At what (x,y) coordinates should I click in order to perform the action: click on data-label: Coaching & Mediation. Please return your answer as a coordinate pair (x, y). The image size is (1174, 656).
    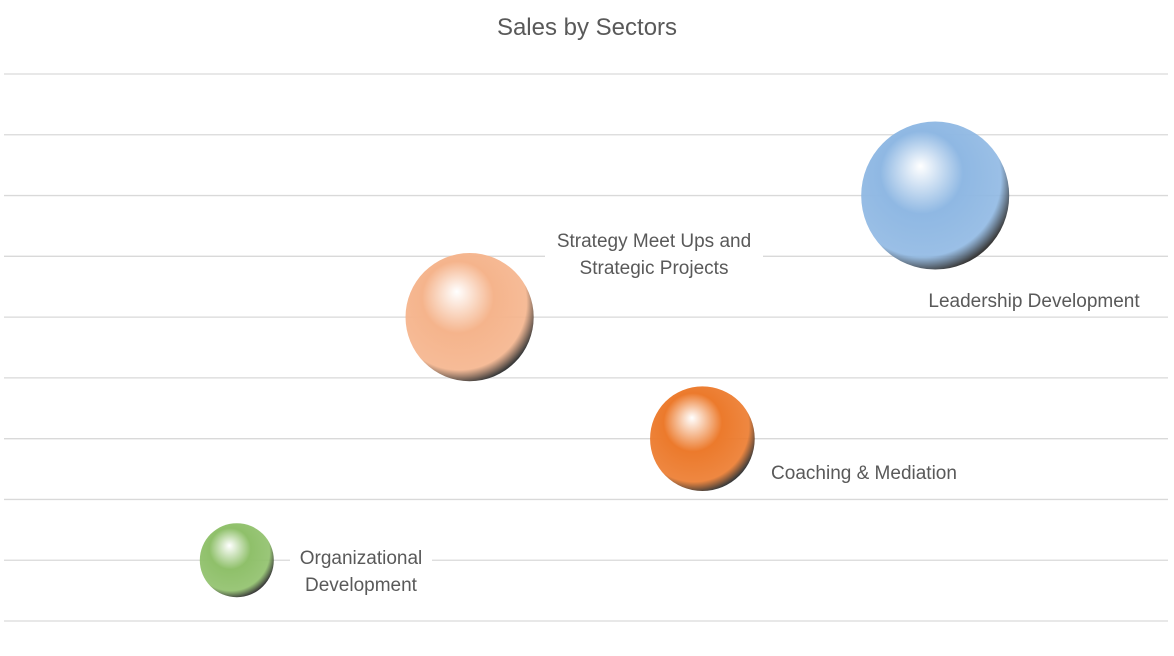
    Looking at the image, I should click on (864, 473).